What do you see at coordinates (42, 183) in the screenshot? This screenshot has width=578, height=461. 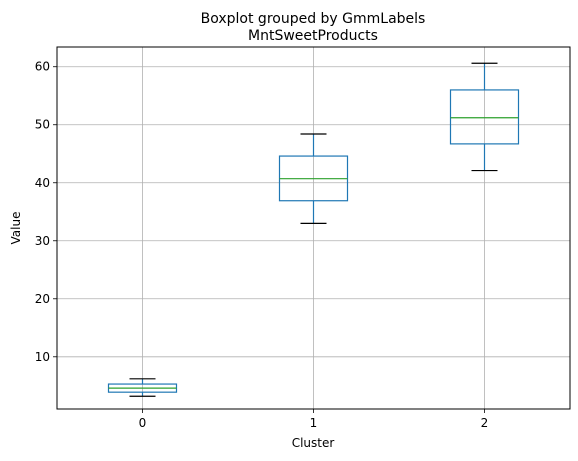 I see `y-tick-label: 40` at bounding box center [42, 183].